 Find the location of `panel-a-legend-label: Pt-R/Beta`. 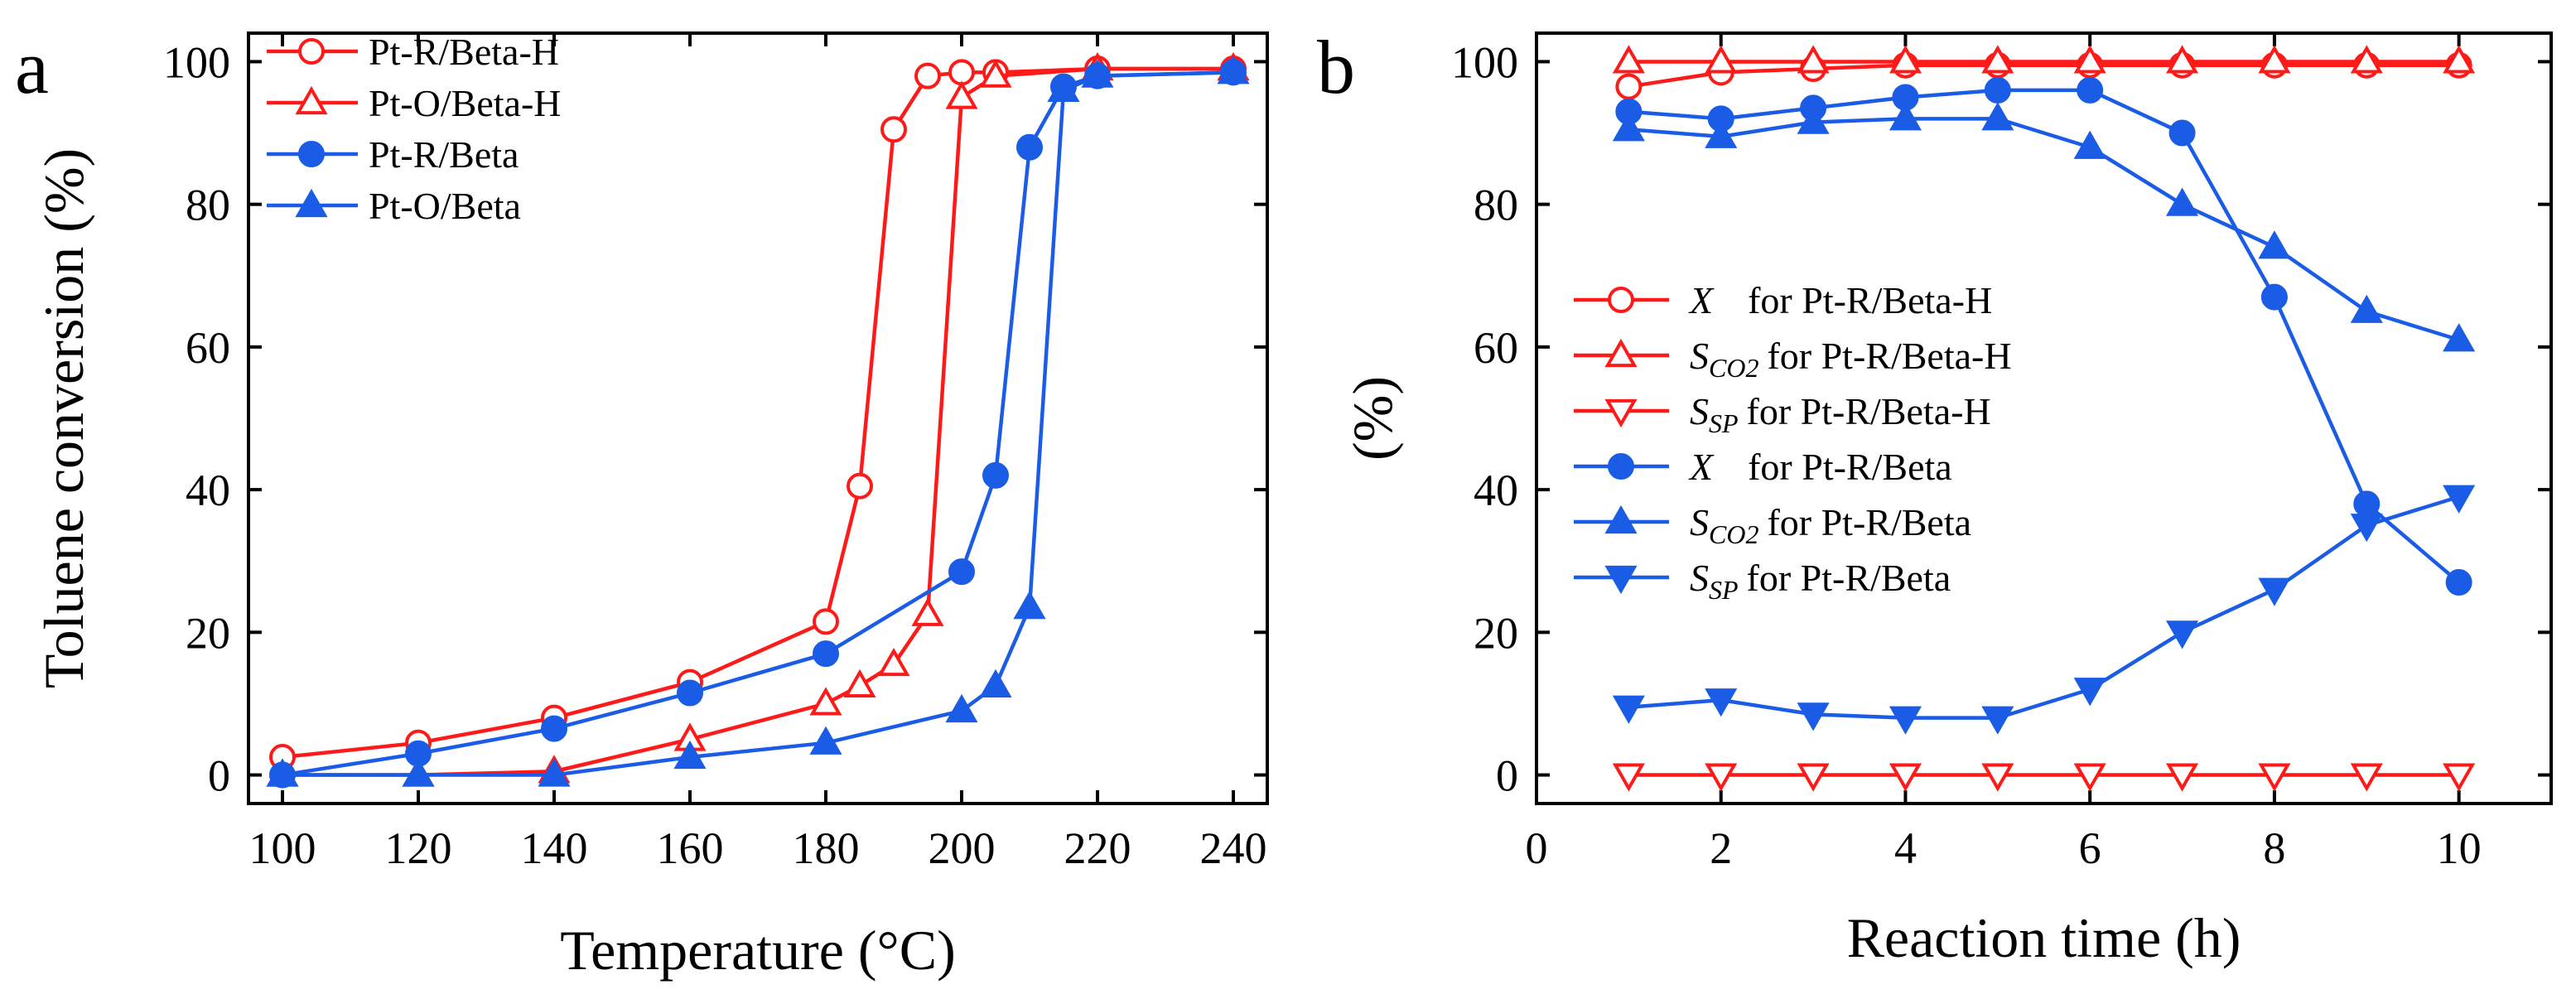

panel-a-legend-label: Pt-R/Beta is located at coordinates (444, 154).